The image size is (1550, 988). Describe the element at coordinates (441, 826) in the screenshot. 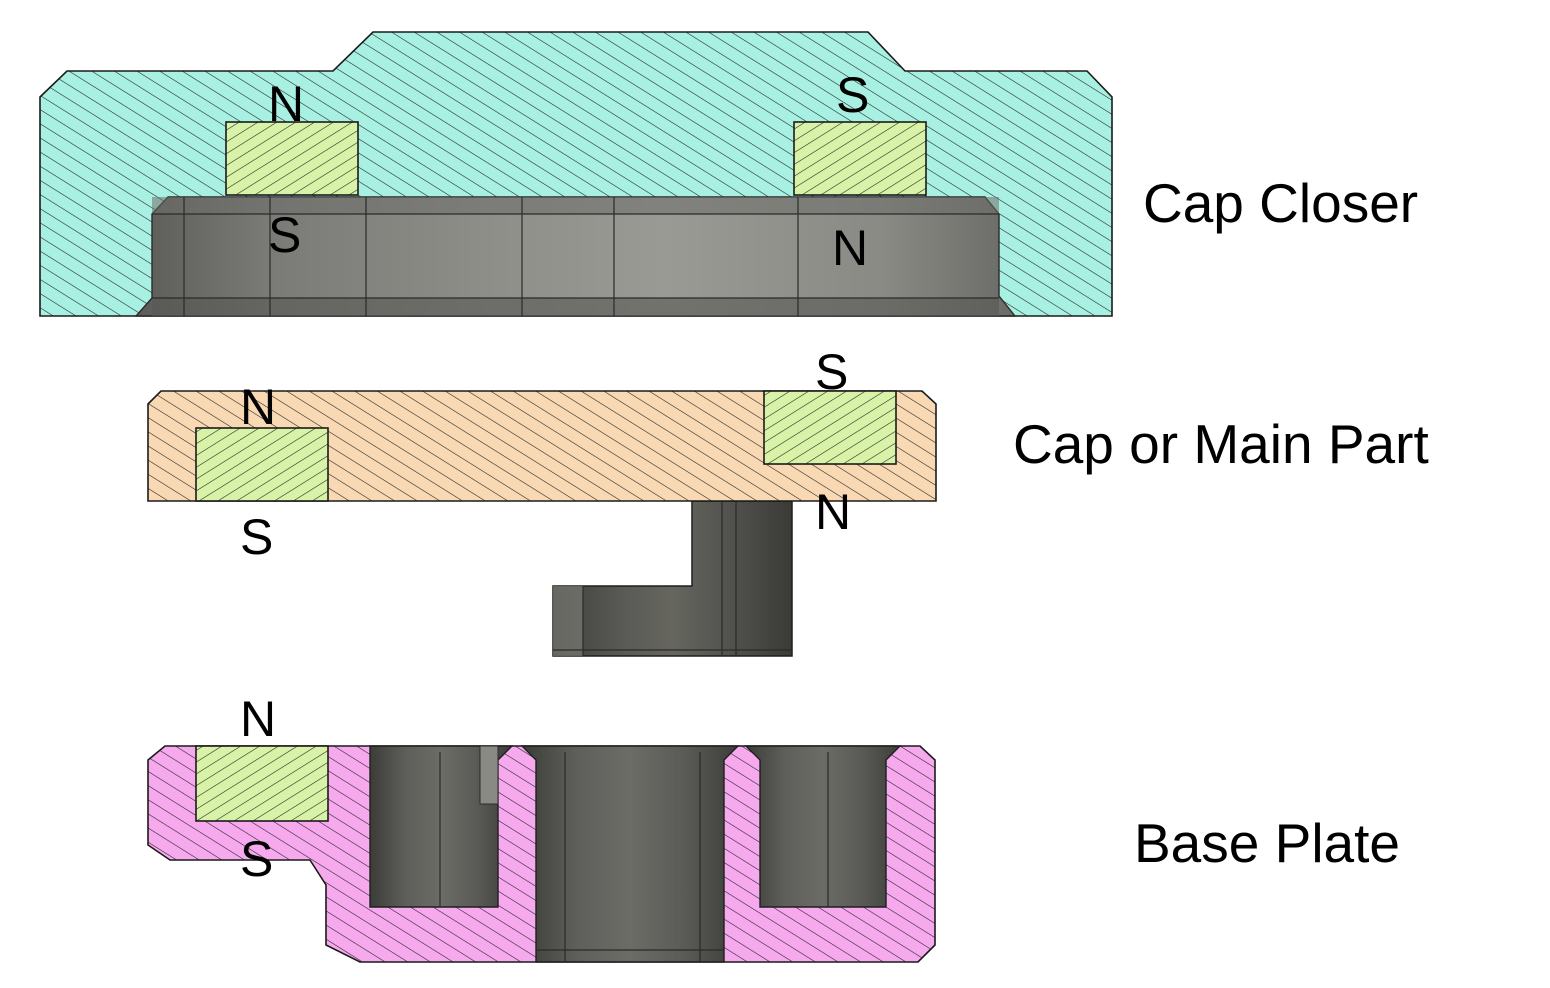

I see `base-plate-left-pocket` at that location.